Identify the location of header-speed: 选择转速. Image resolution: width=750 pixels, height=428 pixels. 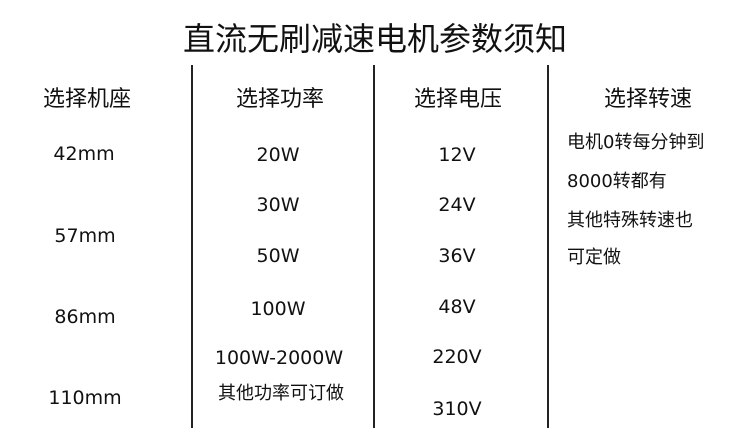
(648, 99).